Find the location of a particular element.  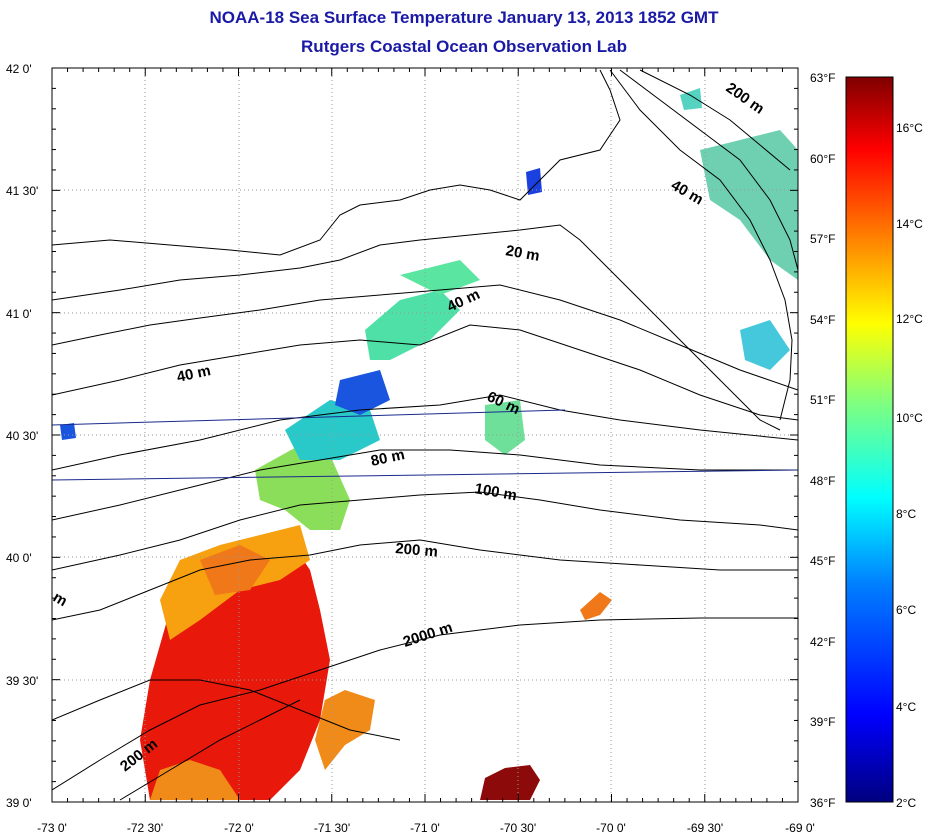

lon-tick-label: -70 30' is located at coordinates (518, 828).